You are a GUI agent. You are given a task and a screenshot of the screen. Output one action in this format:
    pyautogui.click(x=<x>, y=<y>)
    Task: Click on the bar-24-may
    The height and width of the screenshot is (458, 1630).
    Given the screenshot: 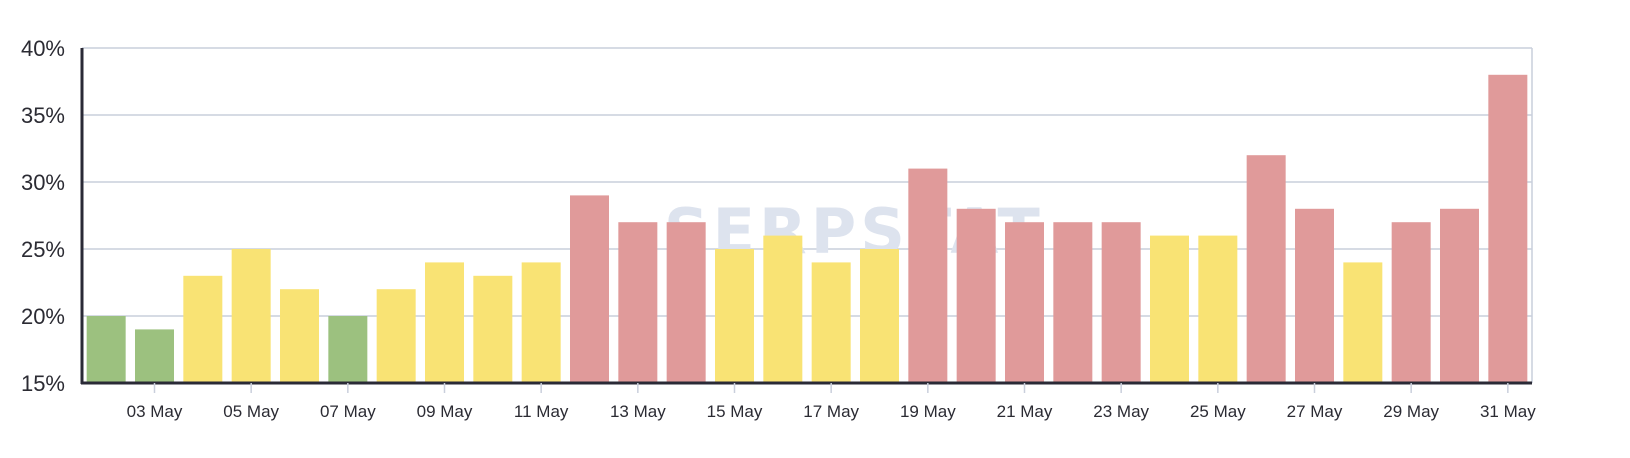 What is the action you would take?
    pyautogui.click(x=1169, y=309)
    